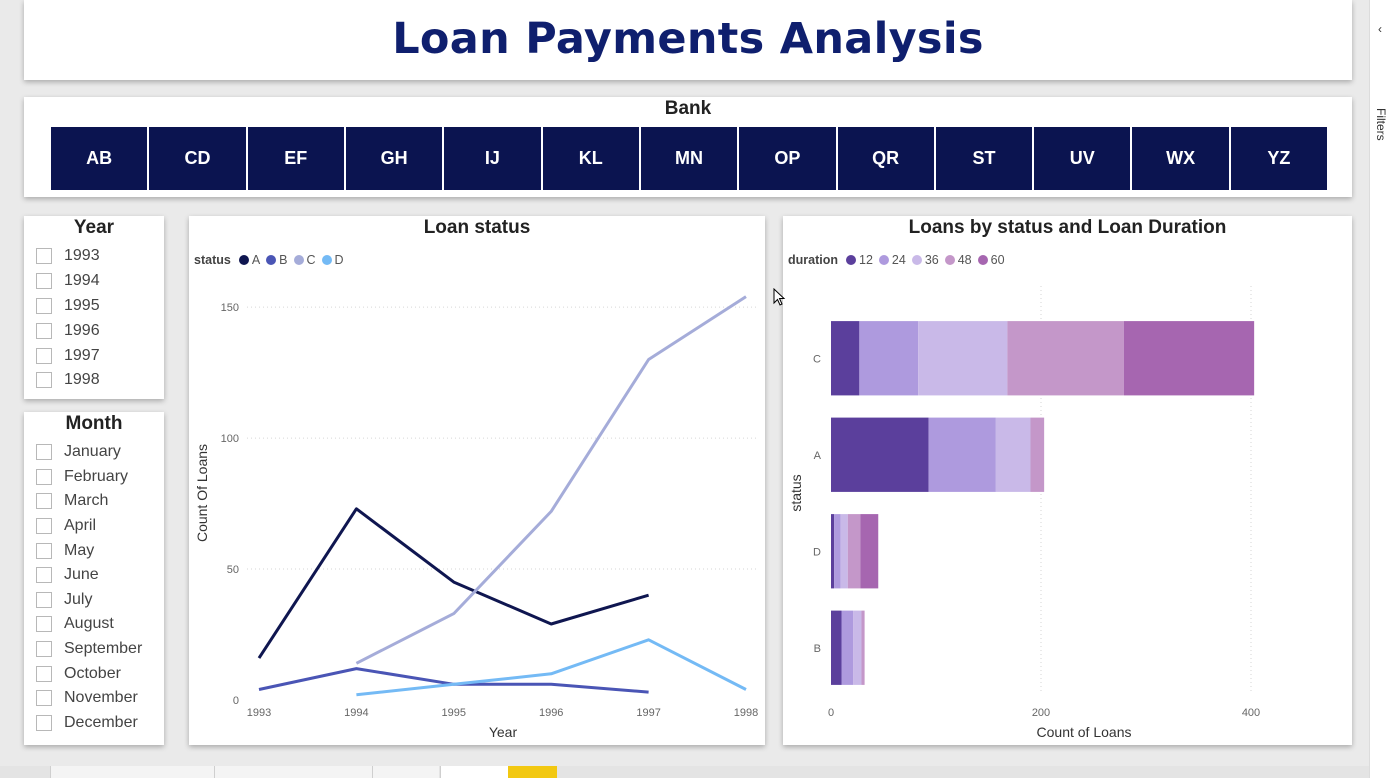  What do you see at coordinates (100, 501) in the screenshot?
I see `month-option: March` at bounding box center [100, 501].